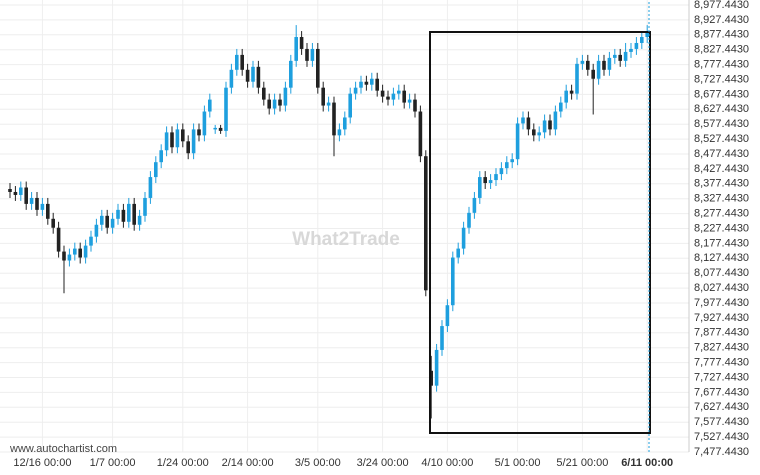  I want to click on x-tick-label: 5/21 00:00, so click(582, 463).